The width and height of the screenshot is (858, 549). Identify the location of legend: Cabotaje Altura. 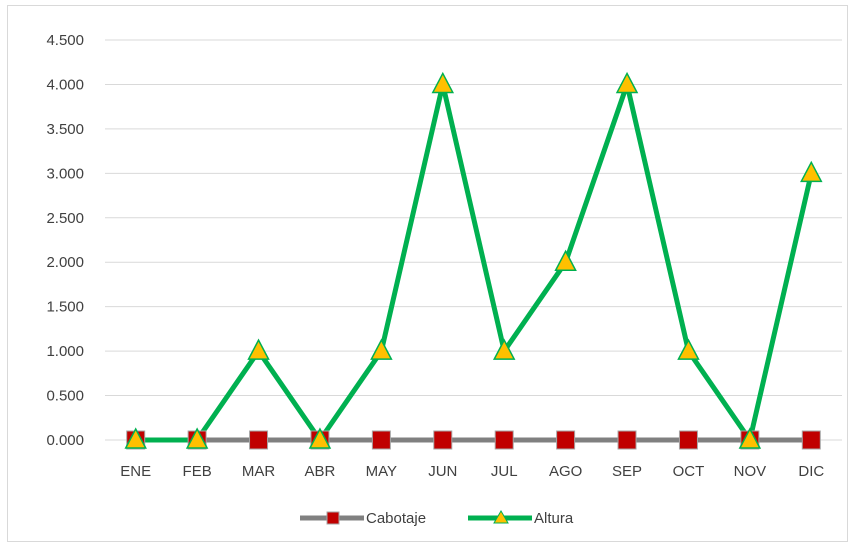
(437, 518).